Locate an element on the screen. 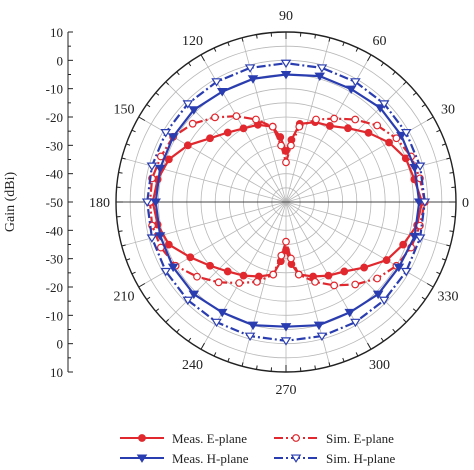  angle-tick-label: 60 is located at coordinates (380, 41).